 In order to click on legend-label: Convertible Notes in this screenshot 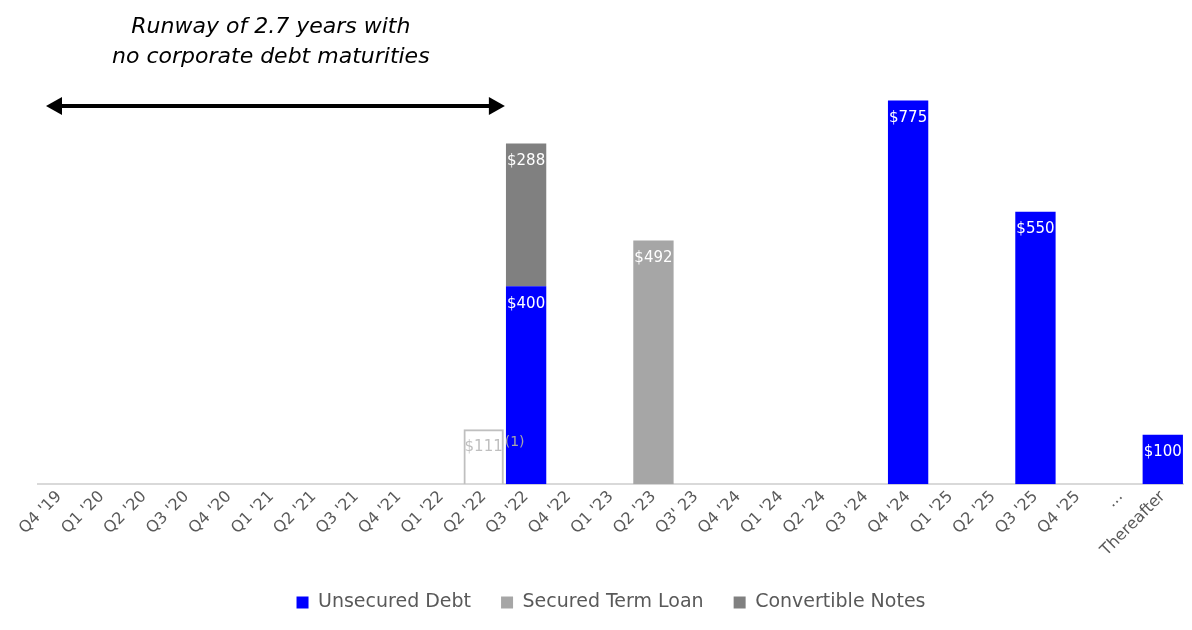, I will do `click(840, 600)`.